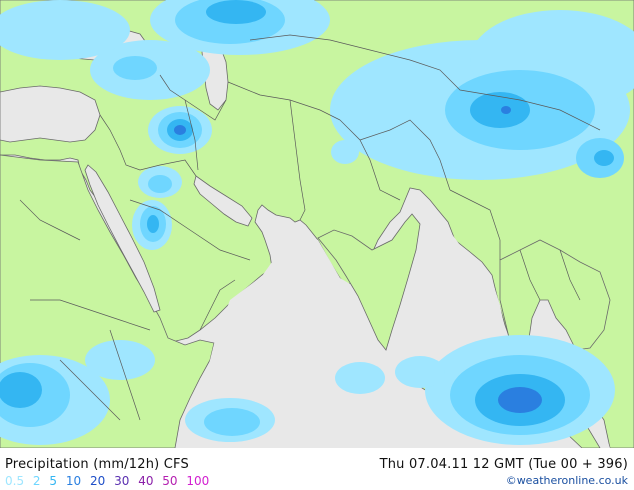 The height and width of the screenshot is (490, 634). What do you see at coordinates (170, 481) in the screenshot?
I see `legend-item: 50` at bounding box center [170, 481].